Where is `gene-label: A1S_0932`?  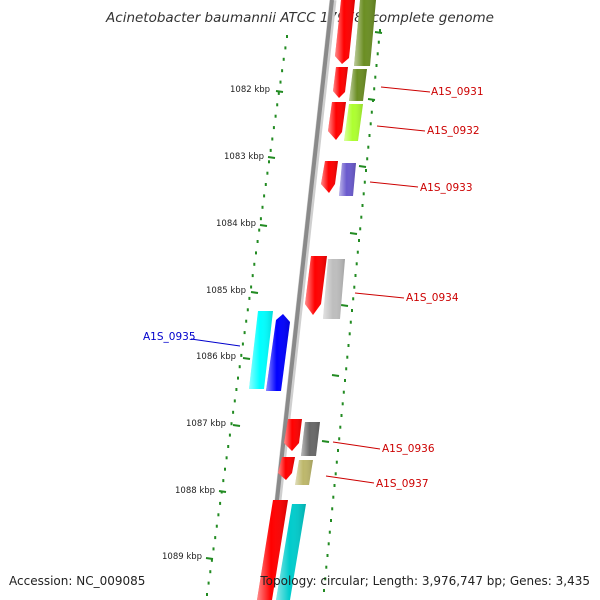
gene-label: A1S_0932 is located at coordinates (453, 131).